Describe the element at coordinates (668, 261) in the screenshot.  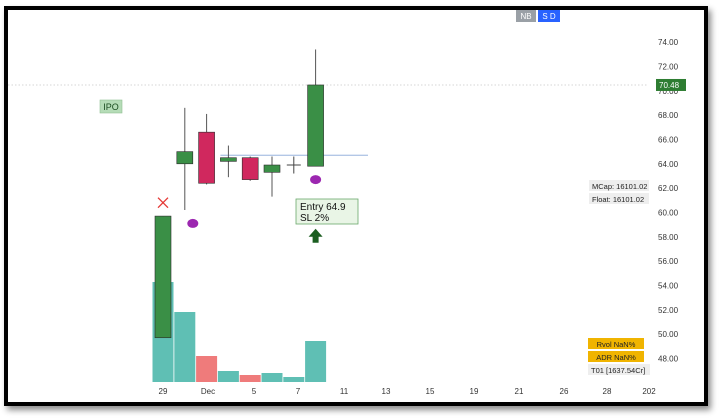
I see `y-tick-label: 56.00` at that location.